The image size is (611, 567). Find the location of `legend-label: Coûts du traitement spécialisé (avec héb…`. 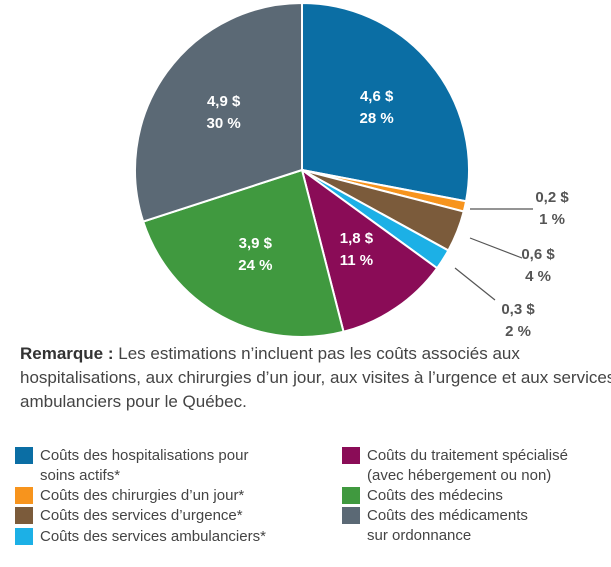

legend-label: Coûts du traitement spécialisé (avec héb… is located at coordinates (467, 465).